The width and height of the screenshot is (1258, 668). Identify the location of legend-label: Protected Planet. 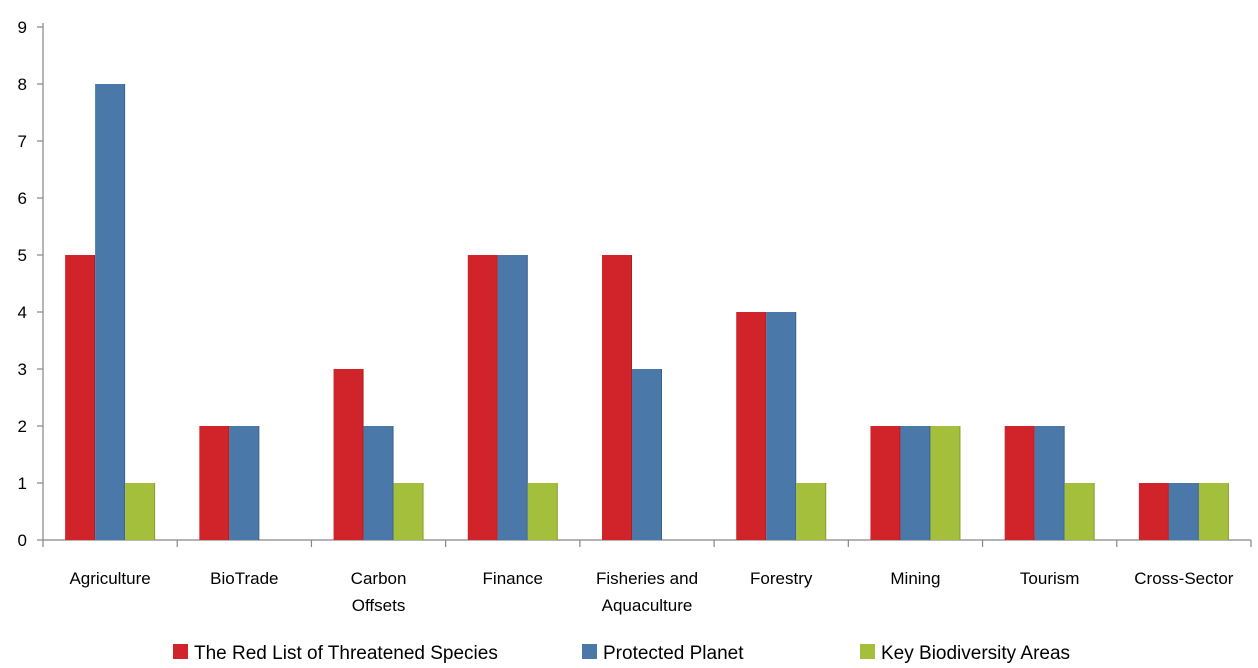
(673, 653).